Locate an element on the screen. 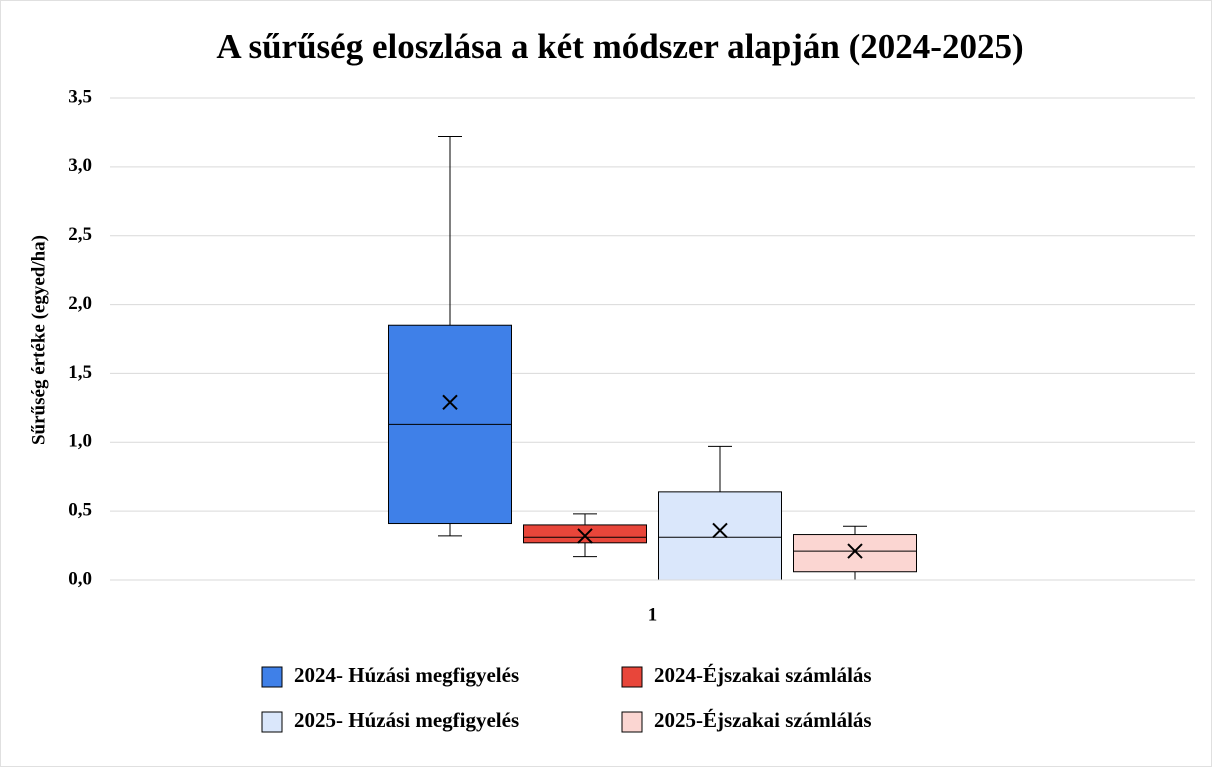 This screenshot has height=767, width=1212. y-tick-label: 0,0 is located at coordinates (80, 578).